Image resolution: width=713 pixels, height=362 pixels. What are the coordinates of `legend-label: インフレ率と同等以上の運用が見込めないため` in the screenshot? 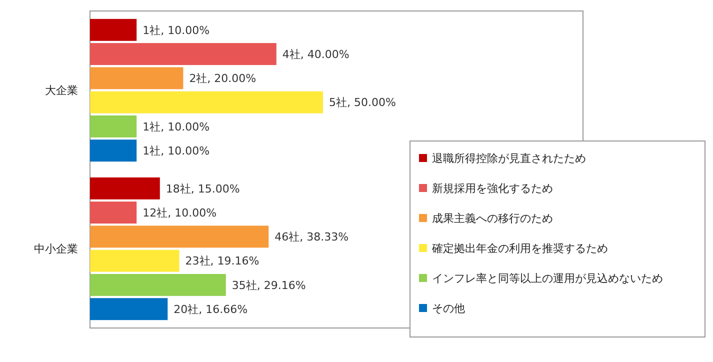 It's located at (547, 278).